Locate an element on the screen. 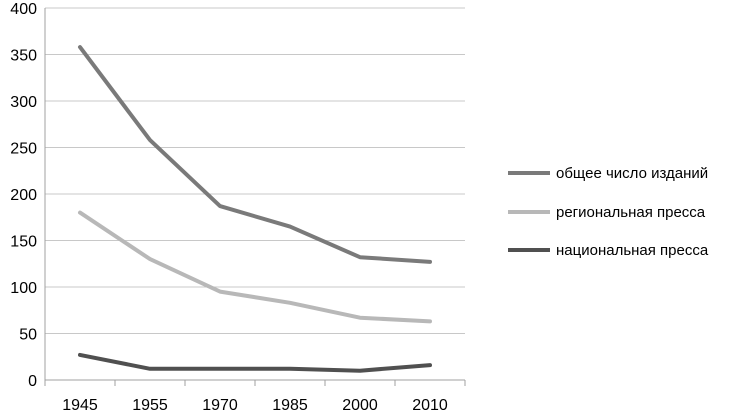 This screenshot has height=414, width=750. y-axis: 0 50 100 150 200 250 300 350 400 is located at coordinates (28, 195).